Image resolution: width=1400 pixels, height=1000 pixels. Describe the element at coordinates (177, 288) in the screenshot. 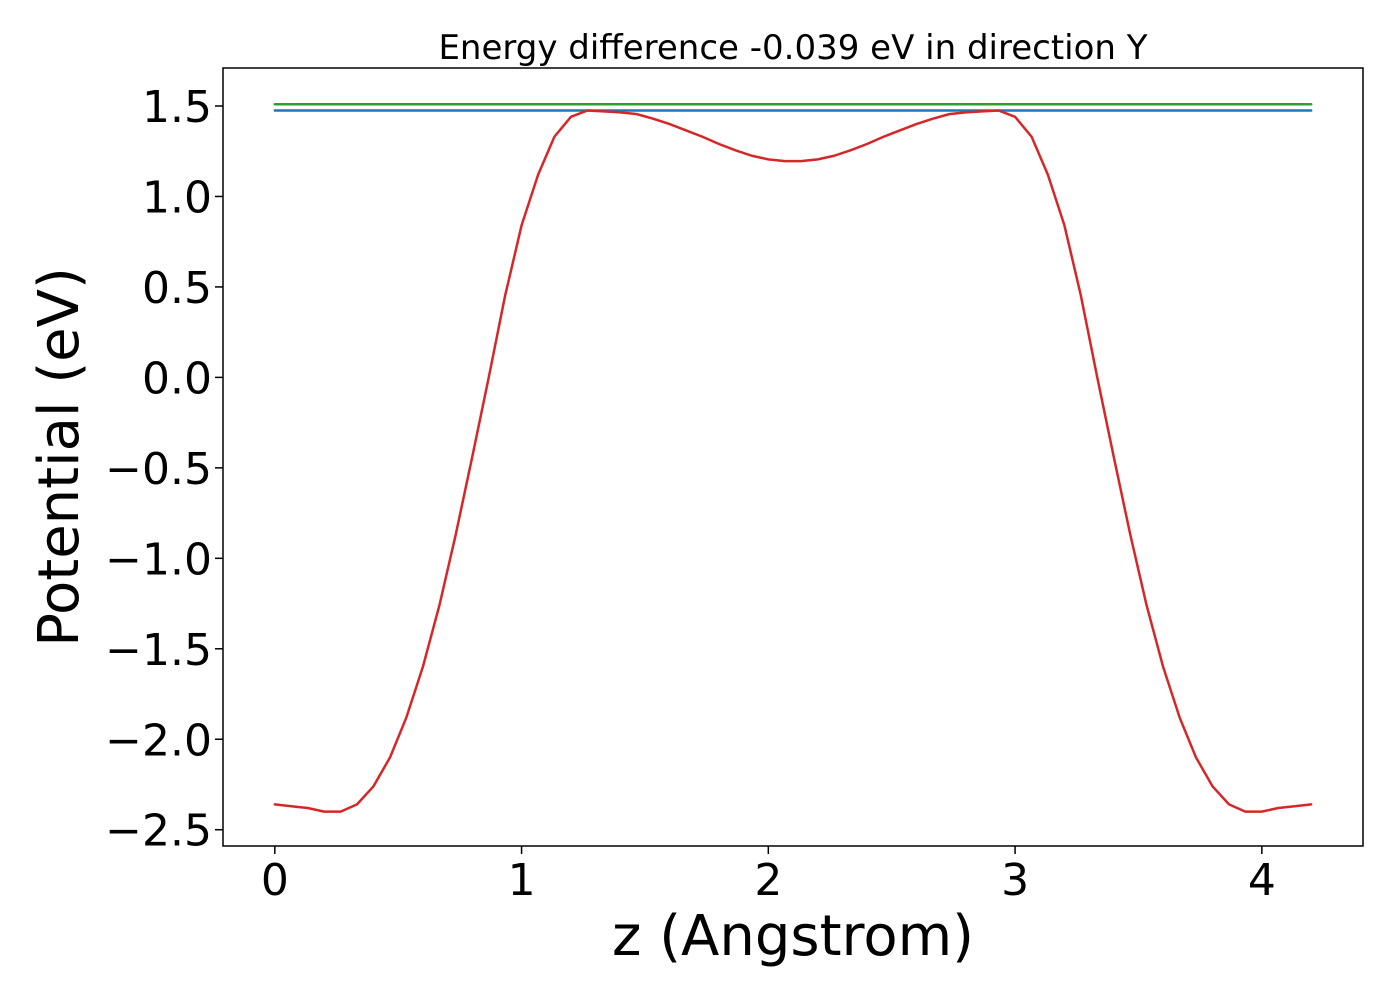

I see `y-tick-label: 0.5` at that location.